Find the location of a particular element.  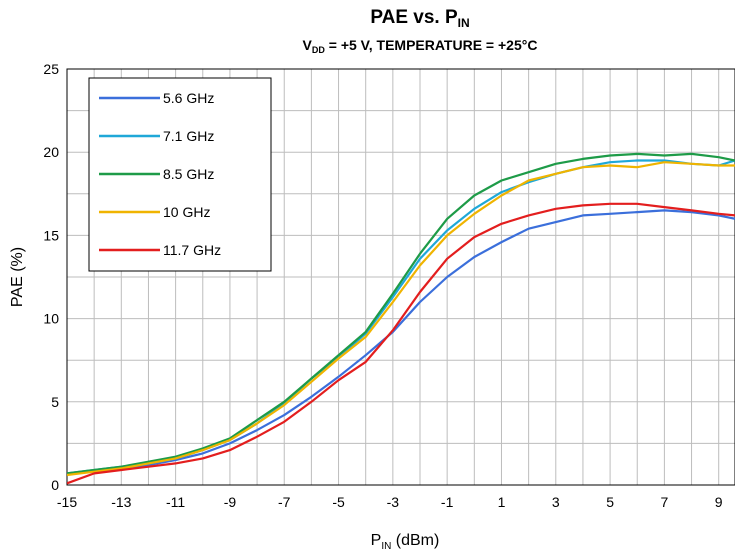

x-tick-label: -1 is located at coordinates (447, 502).